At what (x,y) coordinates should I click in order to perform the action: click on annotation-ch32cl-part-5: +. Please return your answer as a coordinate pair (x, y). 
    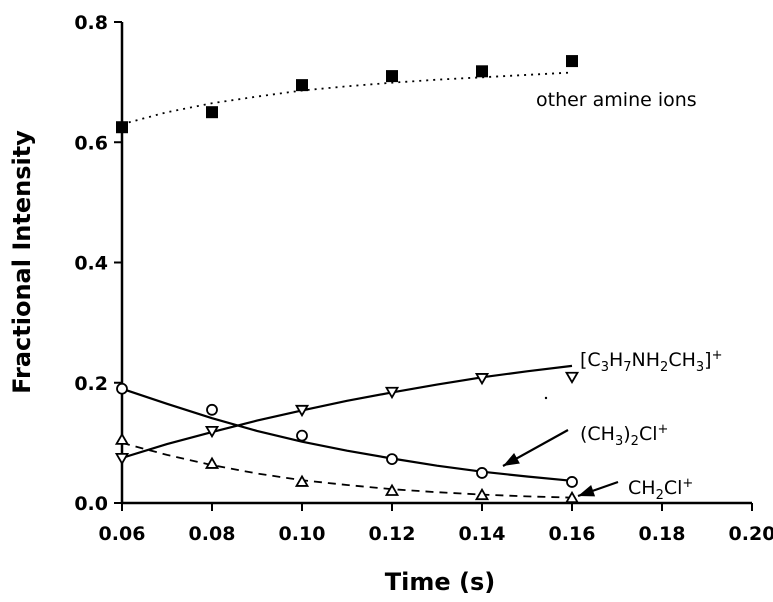
    Looking at the image, I should click on (663, 429).